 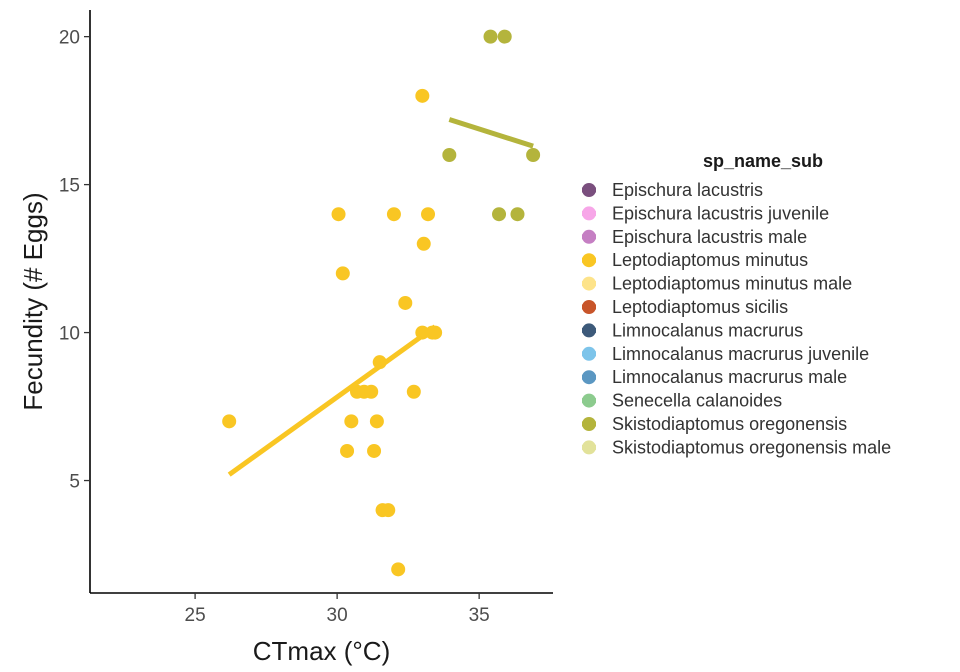 What do you see at coordinates (697, 401) in the screenshot?
I see `legend-label: Senecella calanoides` at bounding box center [697, 401].